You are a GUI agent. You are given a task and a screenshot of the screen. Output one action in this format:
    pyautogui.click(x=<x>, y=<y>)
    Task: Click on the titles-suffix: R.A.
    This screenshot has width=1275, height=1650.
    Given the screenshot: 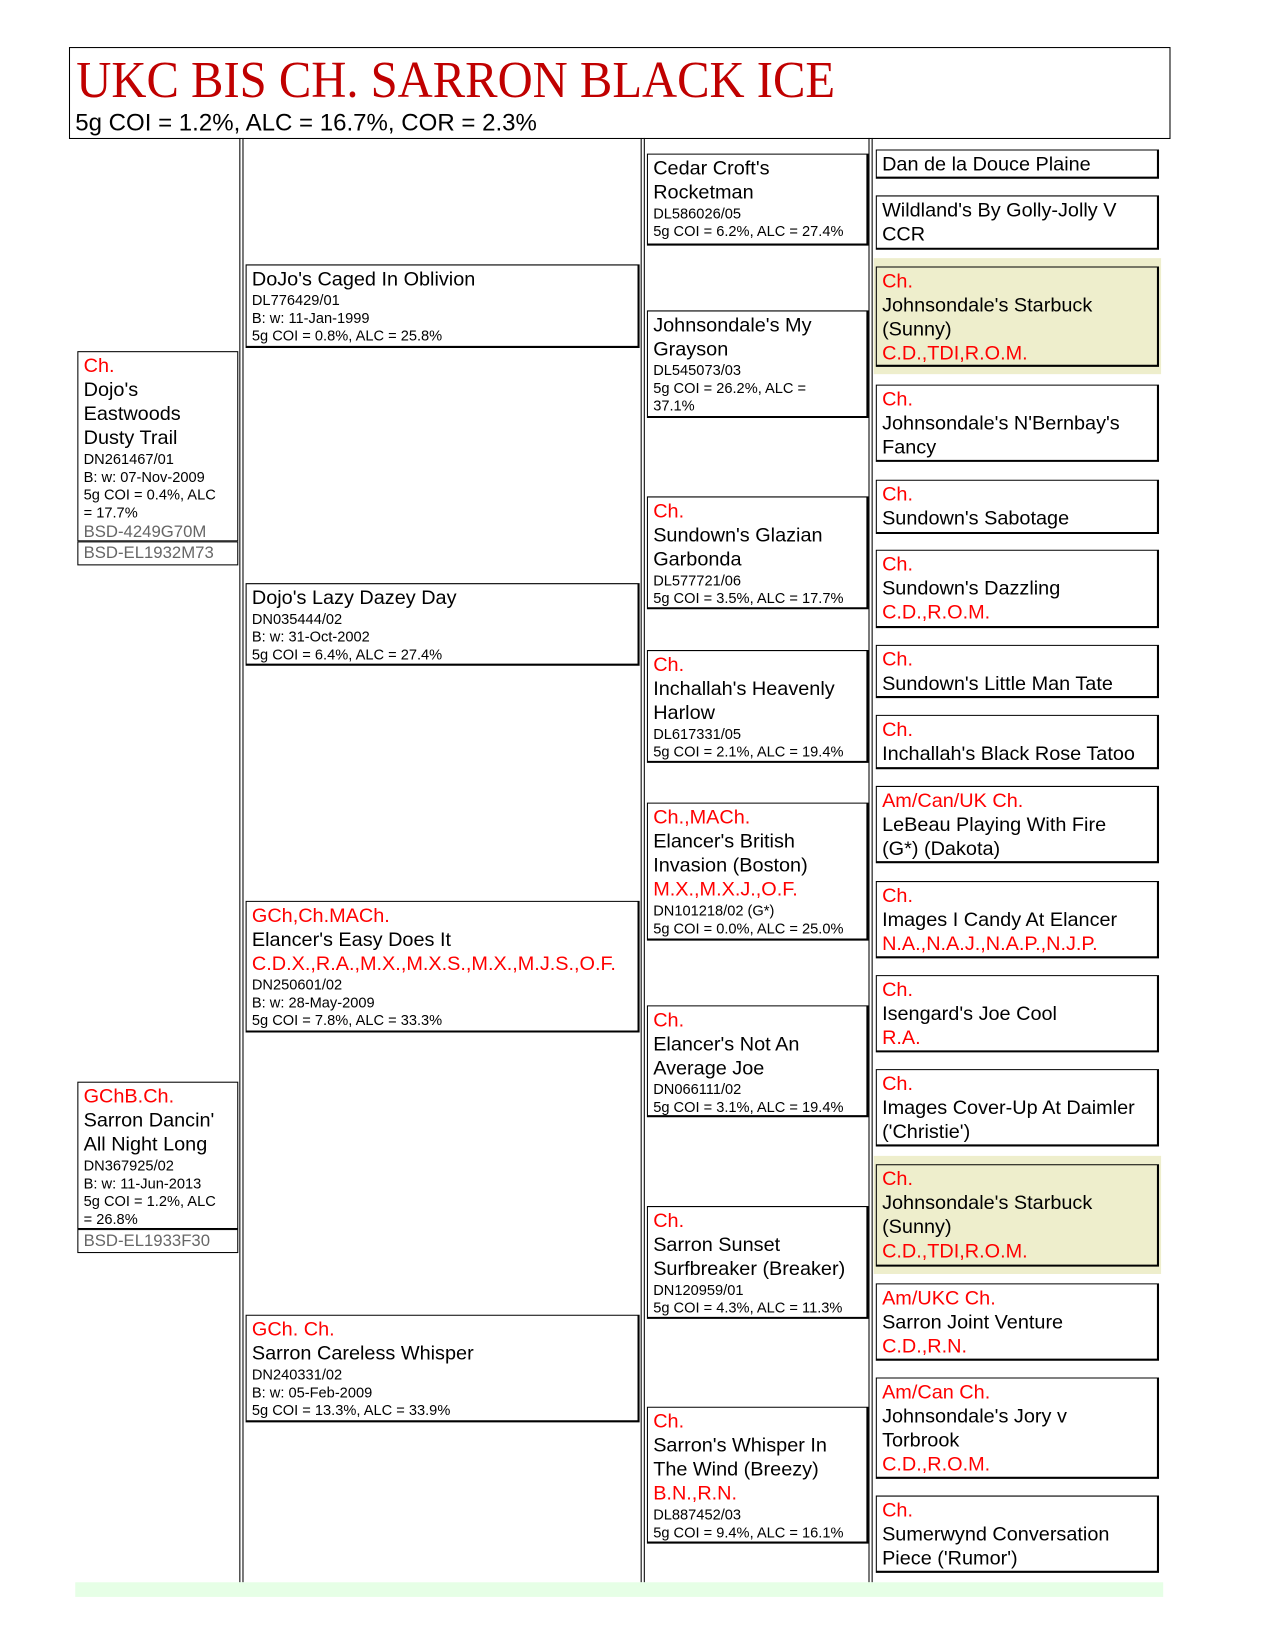 What is the action you would take?
    pyautogui.click(x=901, y=1038)
    